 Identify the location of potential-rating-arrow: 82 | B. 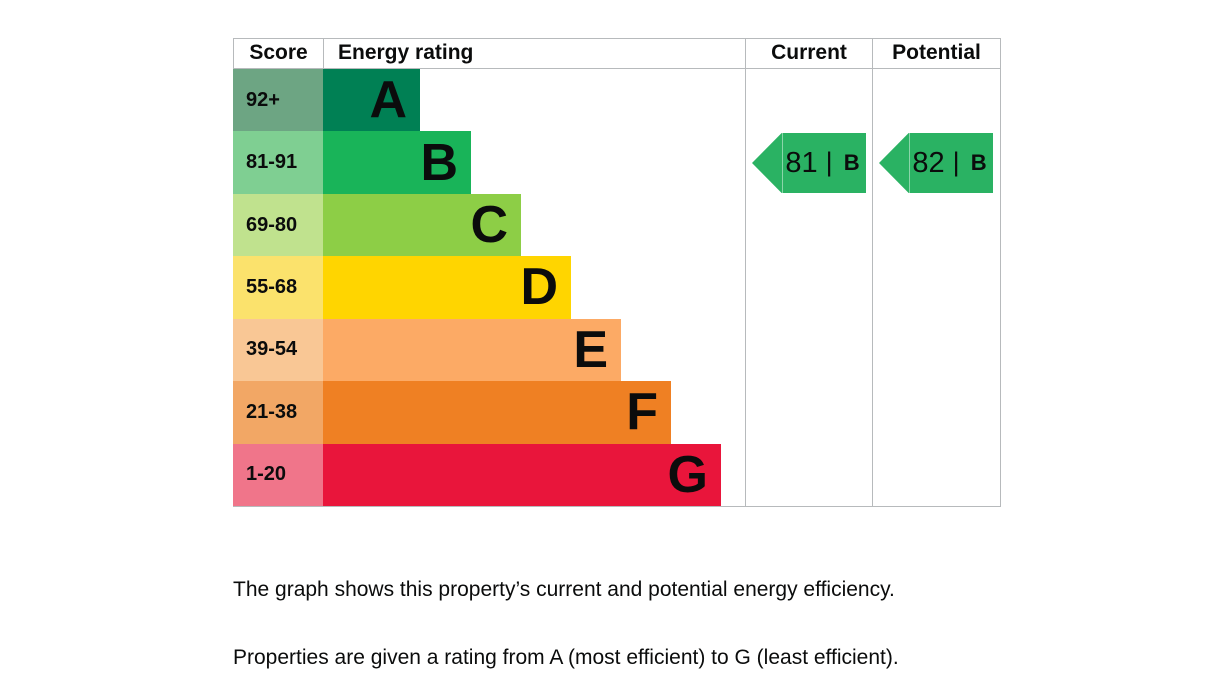
(936, 163).